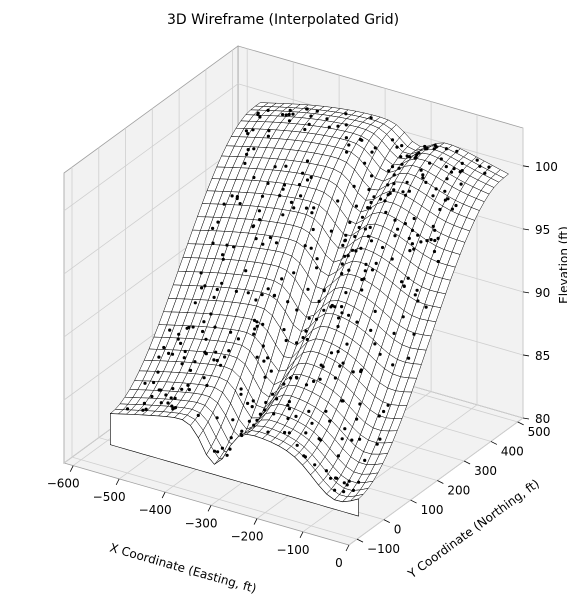 The height and width of the screenshot is (595, 567). Describe the element at coordinates (234, 465) in the screenshot. I see `surface-front-wall` at that location.